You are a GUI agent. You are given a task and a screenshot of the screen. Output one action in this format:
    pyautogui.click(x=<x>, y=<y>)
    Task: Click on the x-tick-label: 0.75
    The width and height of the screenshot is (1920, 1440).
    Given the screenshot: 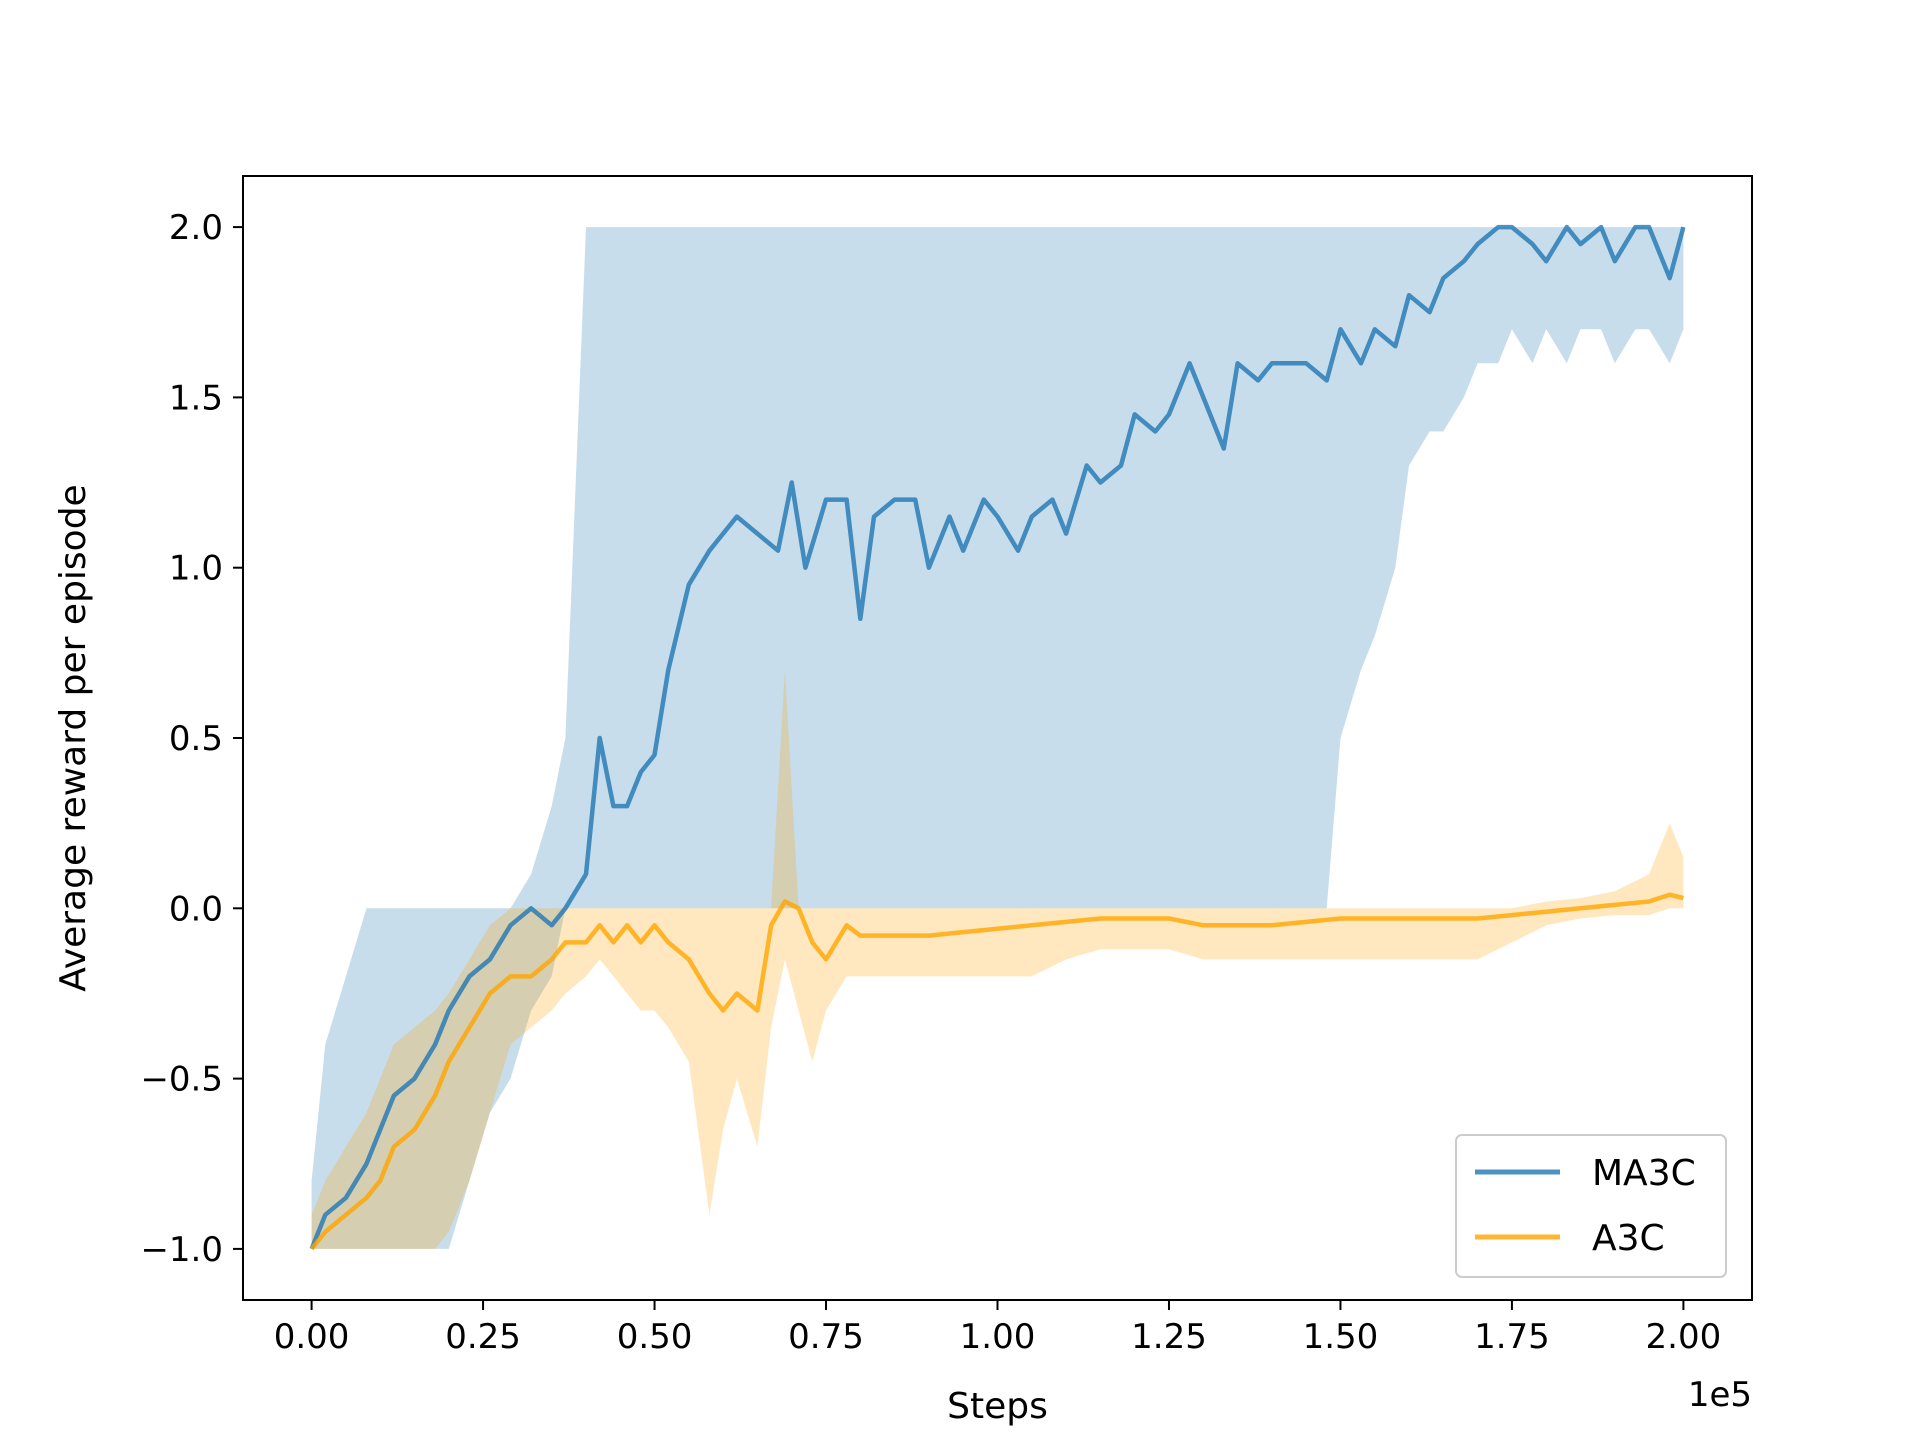 What is the action you would take?
    pyautogui.click(x=826, y=1337)
    